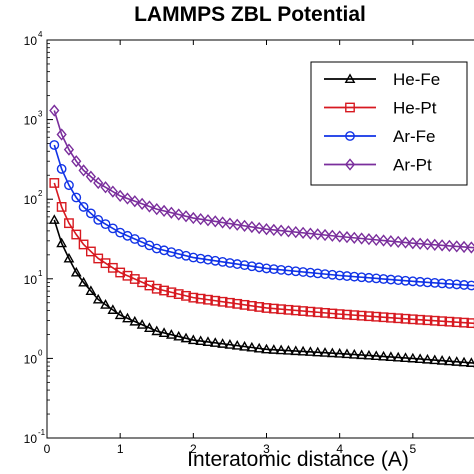 The width and height of the screenshot is (474, 474). What do you see at coordinates (389, 123) in the screenshot?
I see `legend-box` at bounding box center [389, 123].